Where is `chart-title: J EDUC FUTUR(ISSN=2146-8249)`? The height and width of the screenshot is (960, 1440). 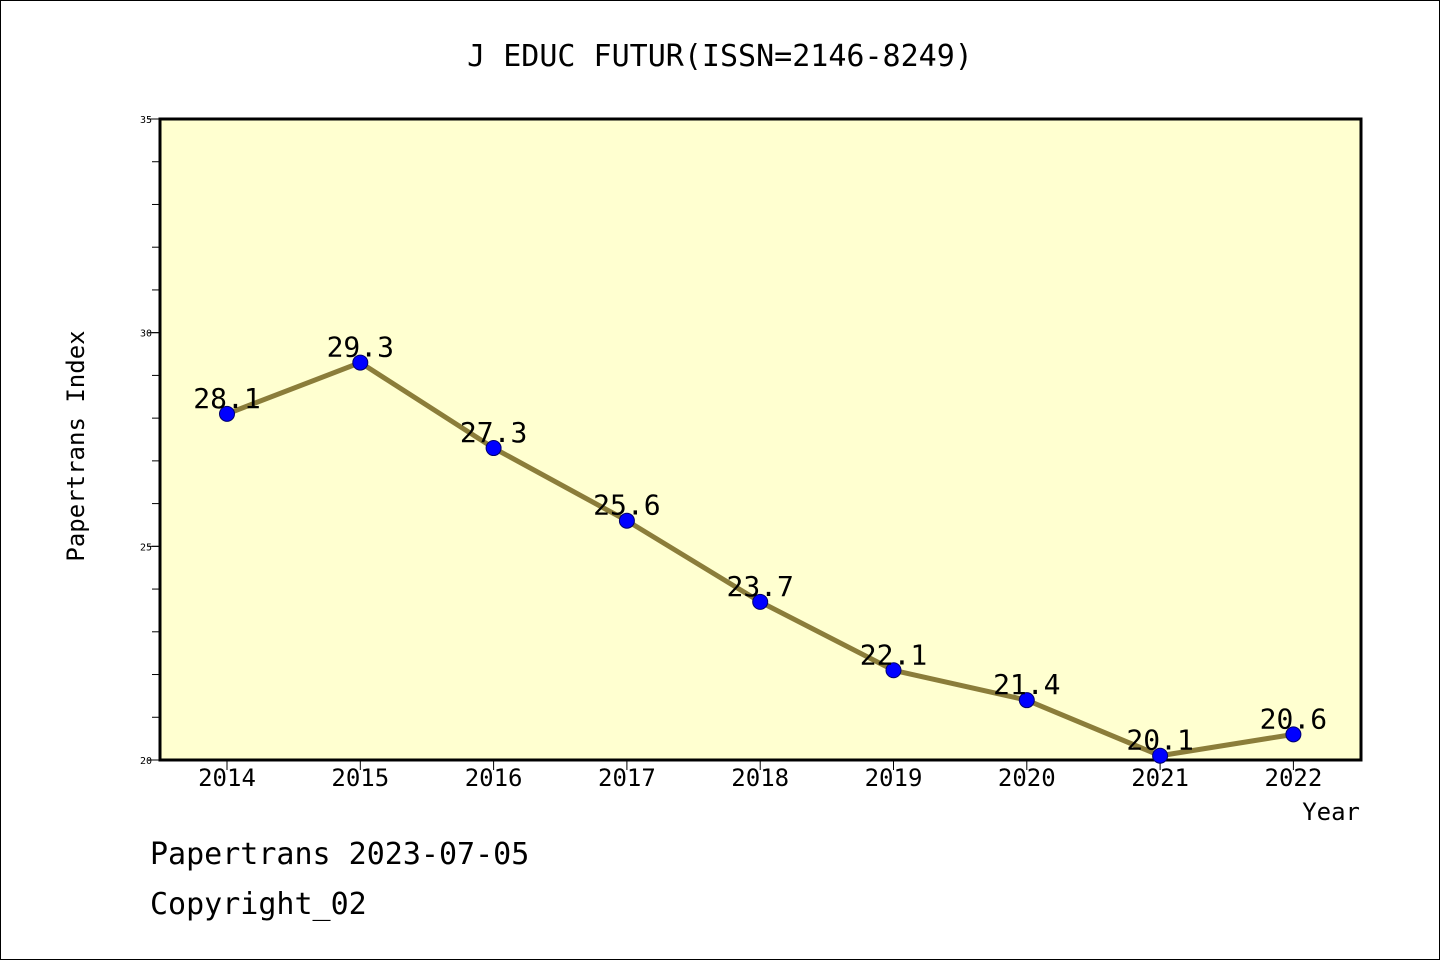 chart-title: J EDUC FUTUR(ISSN=2146-8249) is located at coordinates (720, 56).